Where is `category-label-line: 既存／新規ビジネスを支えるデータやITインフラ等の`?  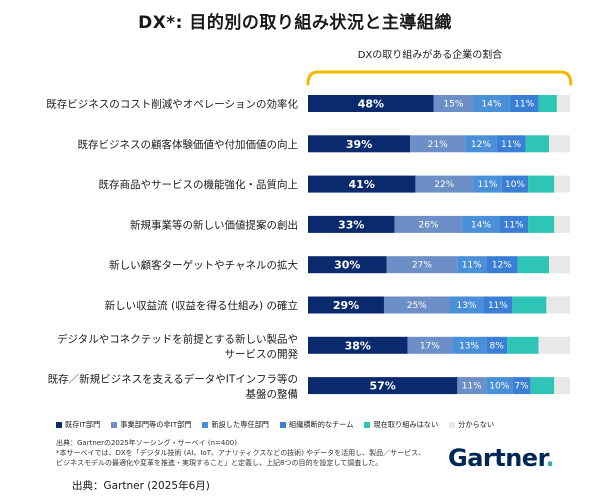
category-label-line: 既存／新規ビジネスを支えるデータやITインフラ等の is located at coordinates (173, 379).